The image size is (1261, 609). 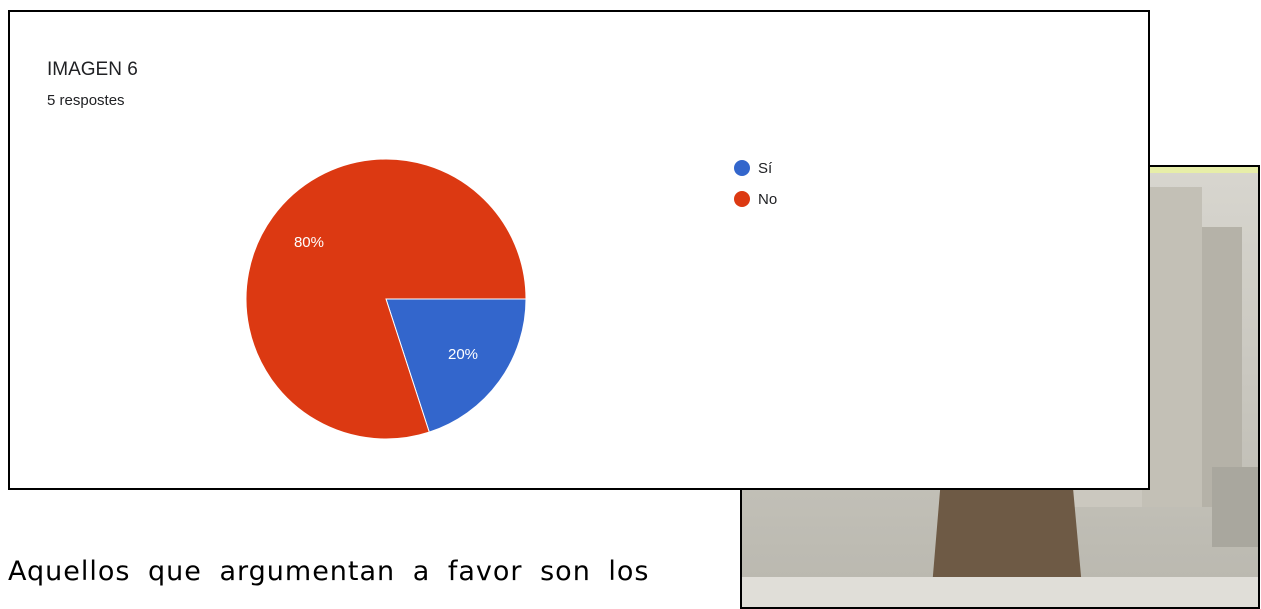 What do you see at coordinates (309, 242) in the screenshot?
I see `slice-label: 80%` at bounding box center [309, 242].